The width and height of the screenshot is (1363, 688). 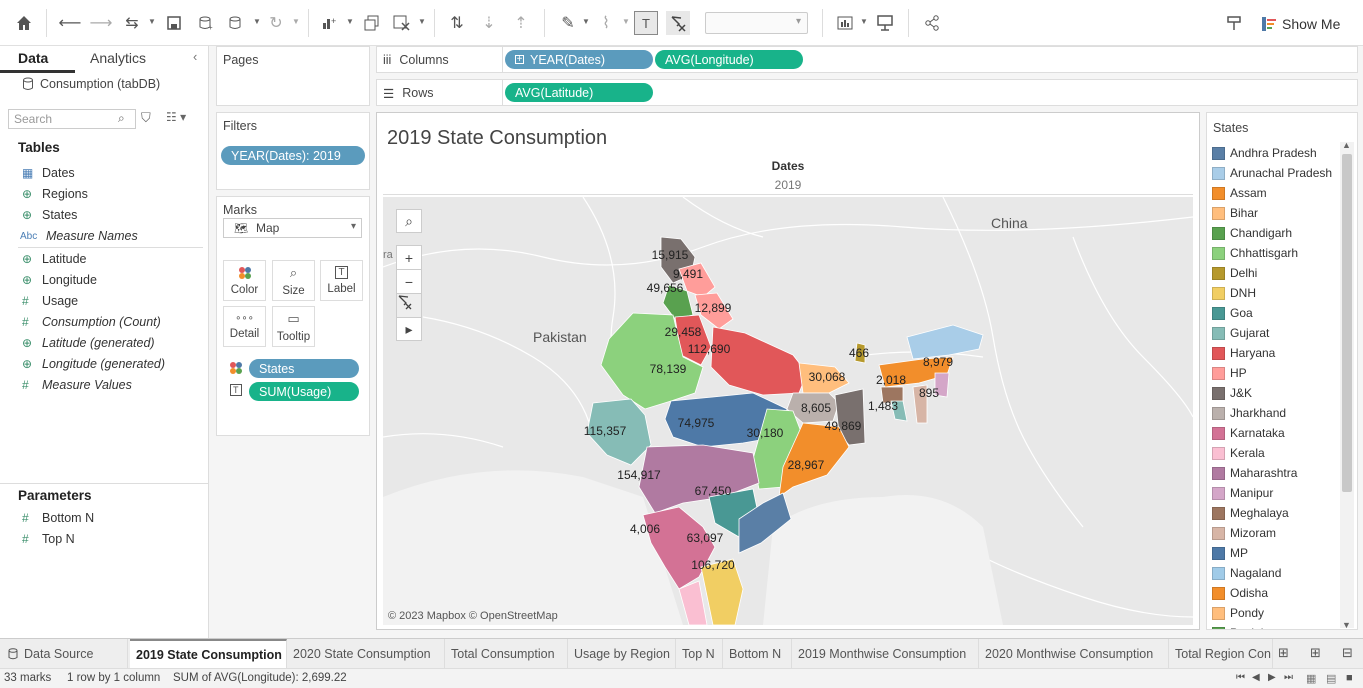 I want to click on redo-icon: ⟶, so click(x=101, y=23).